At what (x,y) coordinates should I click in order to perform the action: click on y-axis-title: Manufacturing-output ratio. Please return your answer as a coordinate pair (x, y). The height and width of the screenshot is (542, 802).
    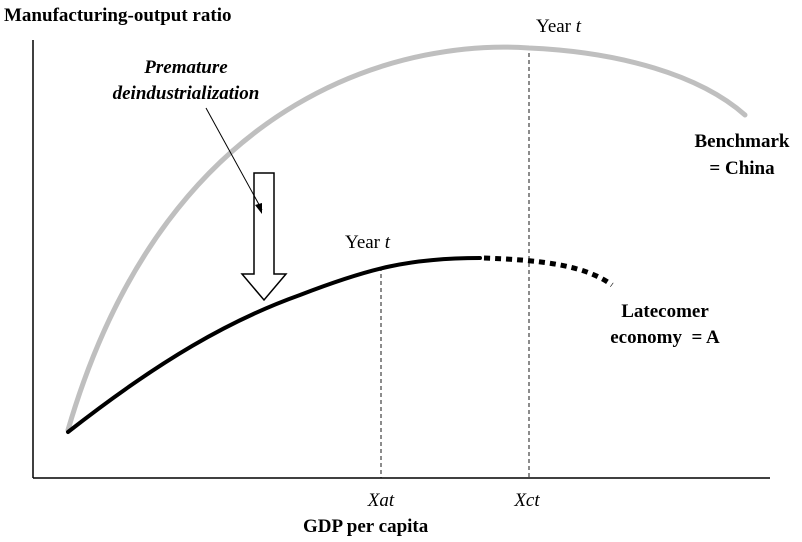
    Looking at the image, I should click on (117, 15).